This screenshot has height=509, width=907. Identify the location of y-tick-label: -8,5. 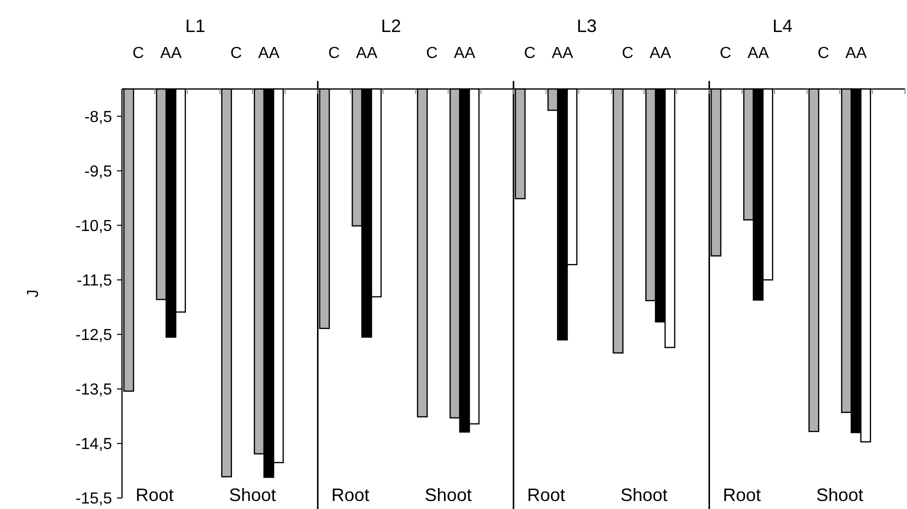
(98, 117).